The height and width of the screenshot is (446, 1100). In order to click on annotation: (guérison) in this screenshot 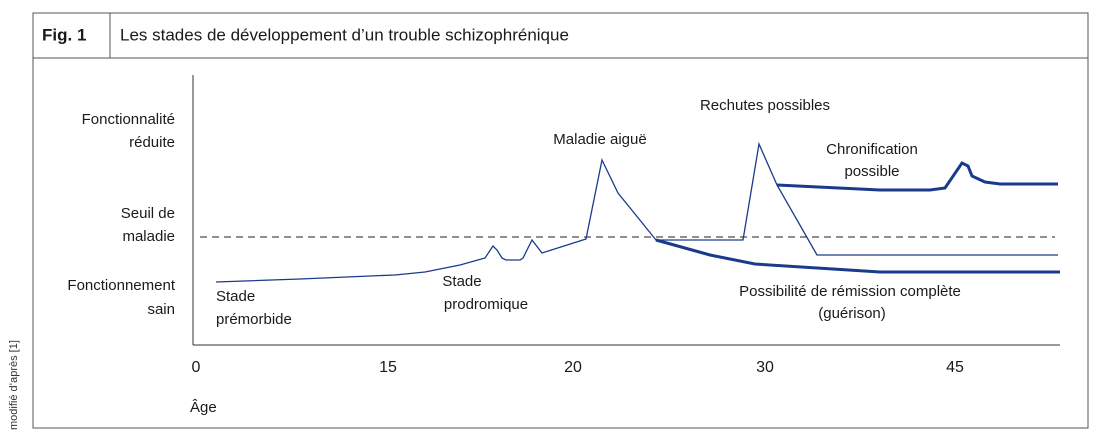, I will do `click(852, 313)`.